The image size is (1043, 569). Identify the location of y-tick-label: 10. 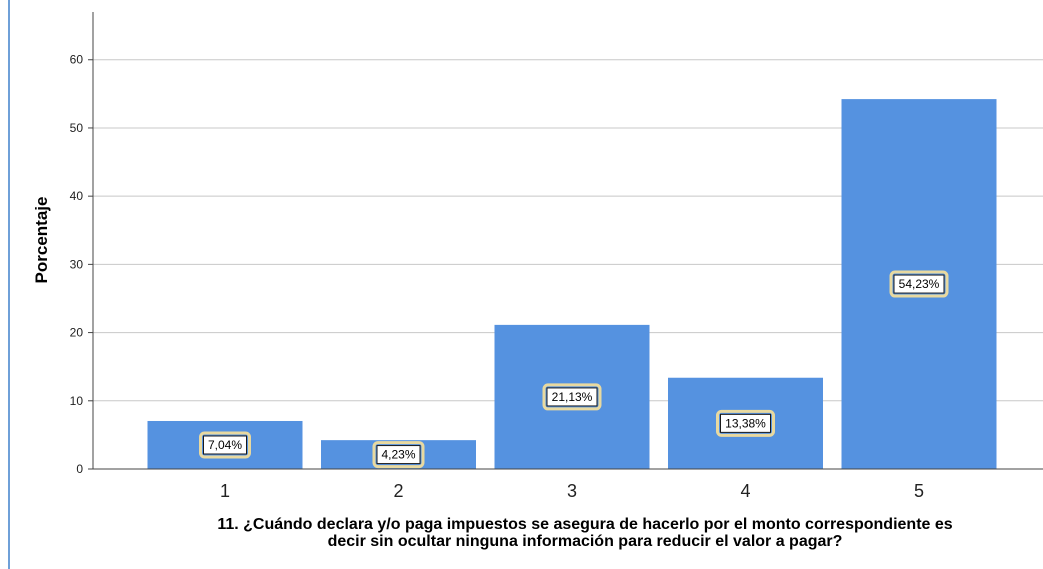
(77, 401).